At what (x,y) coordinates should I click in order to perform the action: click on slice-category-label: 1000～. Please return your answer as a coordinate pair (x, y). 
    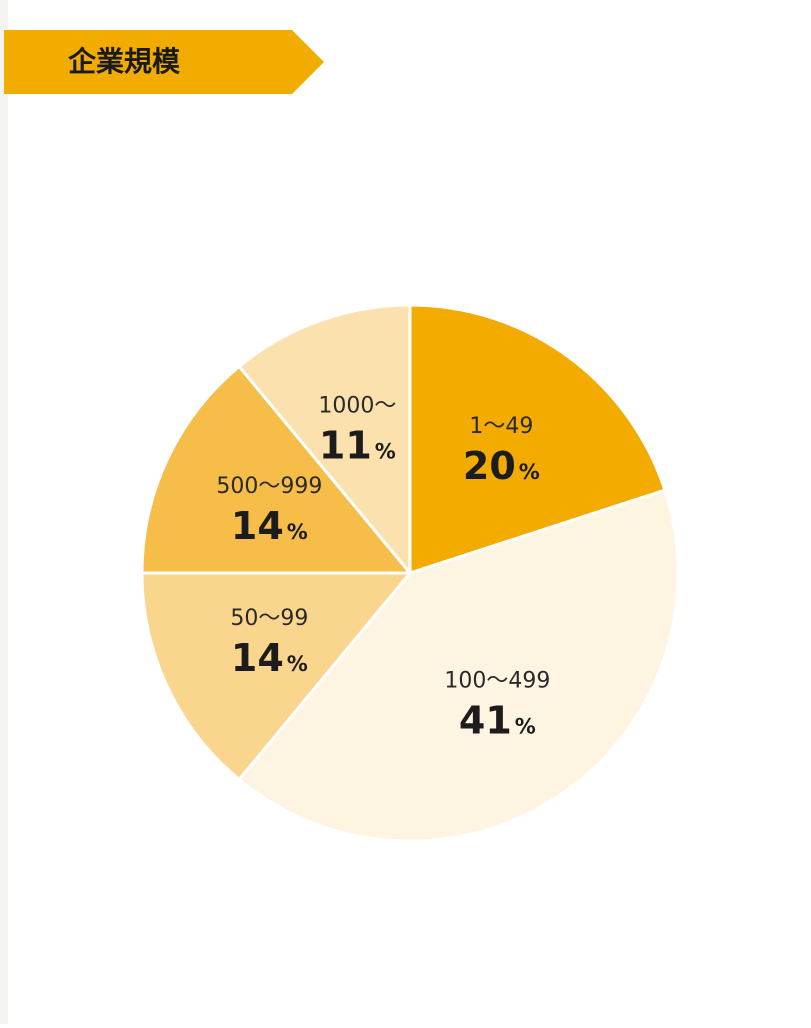
    Looking at the image, I should click on (357, 406).